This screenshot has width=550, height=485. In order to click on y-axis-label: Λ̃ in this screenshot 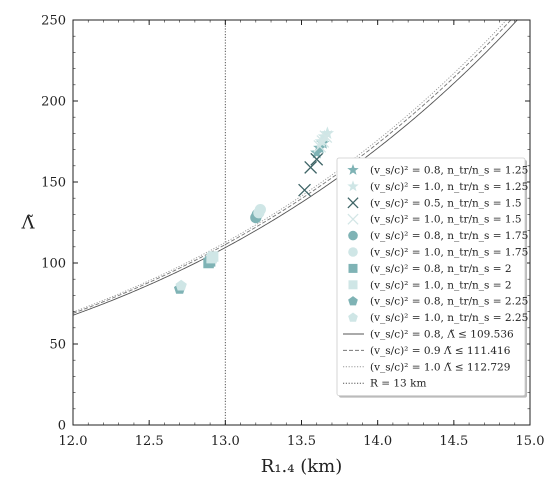, I will do `click(28, 223)`.